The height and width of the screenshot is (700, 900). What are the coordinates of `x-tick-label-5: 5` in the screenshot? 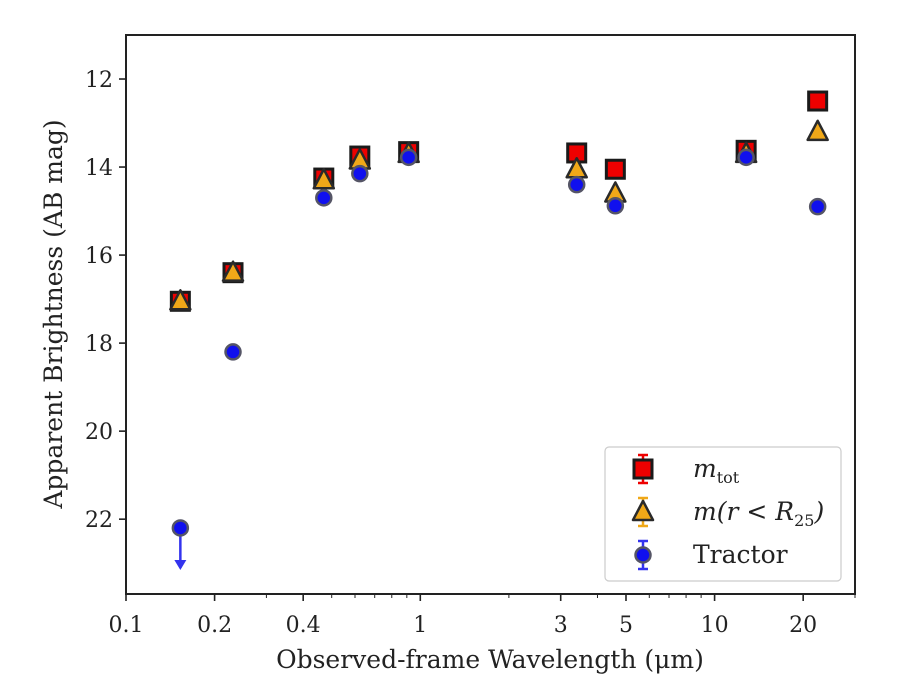 It's located at (626, 625).